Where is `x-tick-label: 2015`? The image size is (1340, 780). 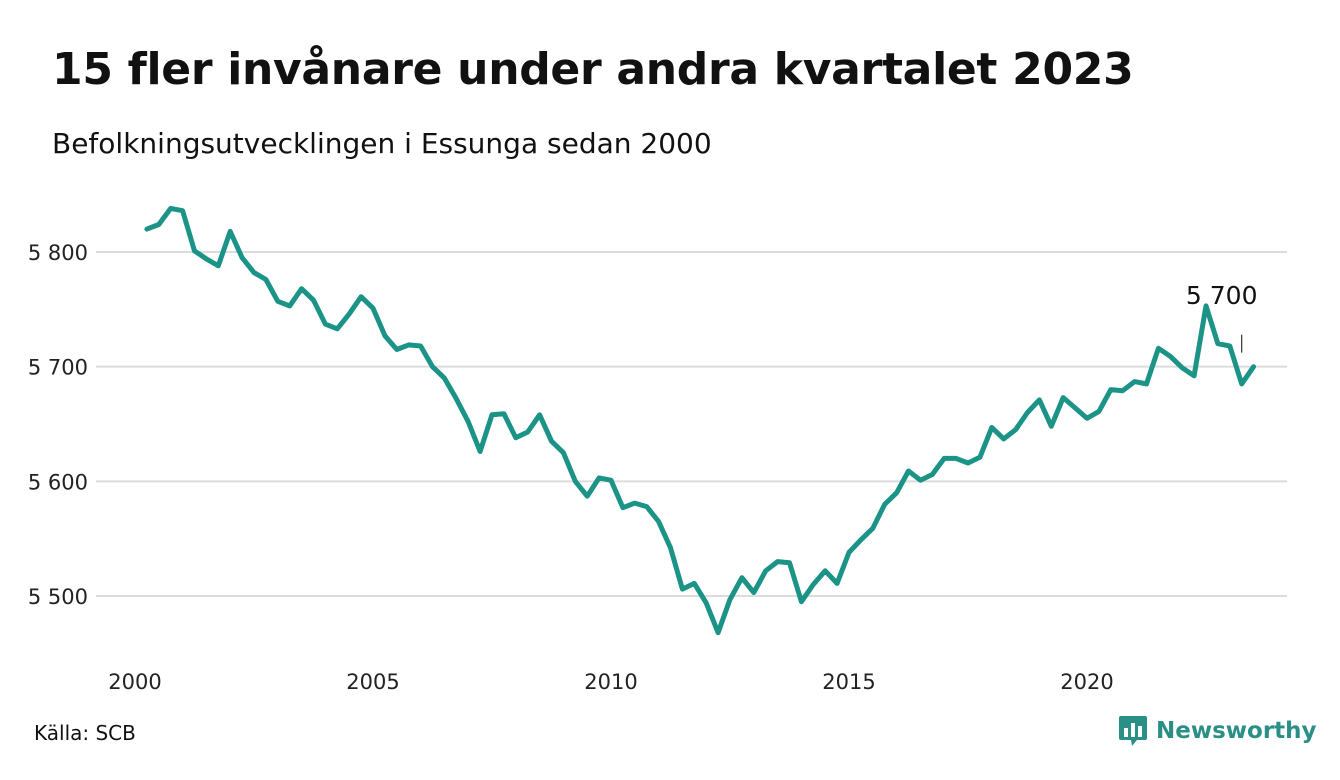 x-tick-label: 2015 is located at coordinates (848, 682).